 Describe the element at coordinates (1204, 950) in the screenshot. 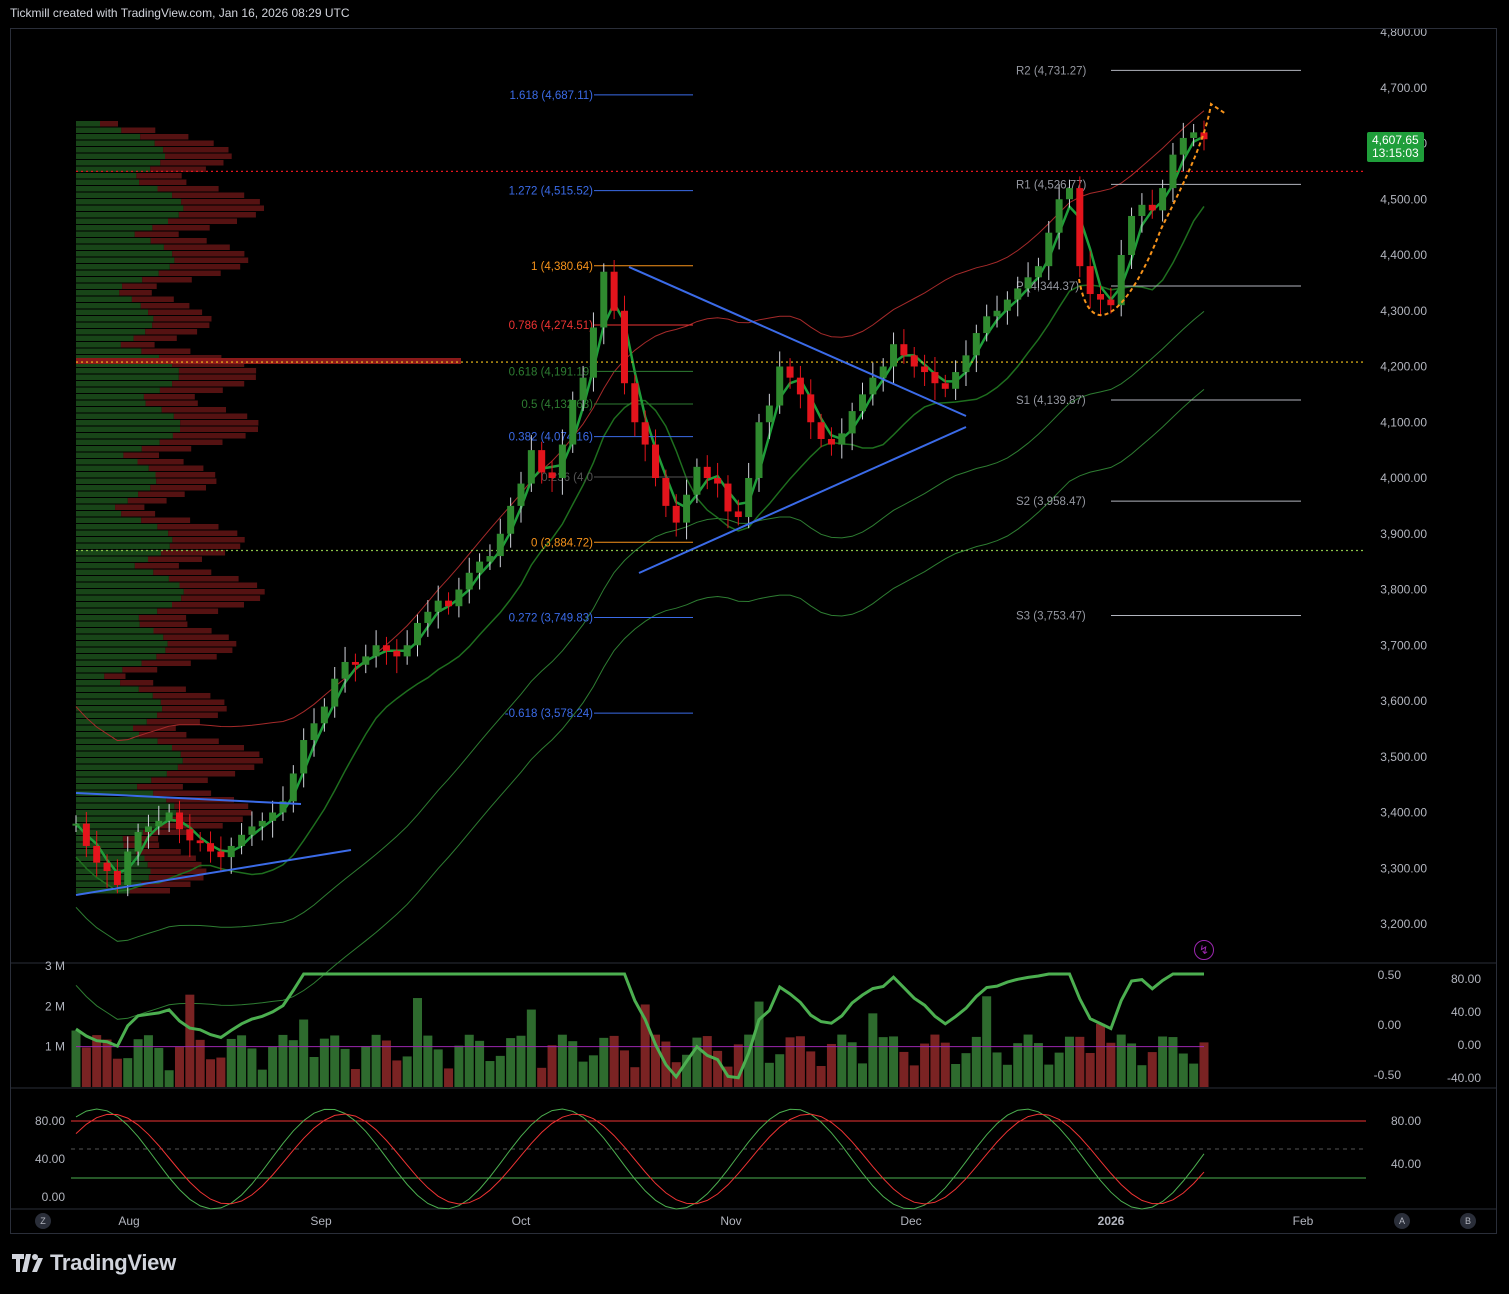

I see `flash-icon: ↯` at that location.